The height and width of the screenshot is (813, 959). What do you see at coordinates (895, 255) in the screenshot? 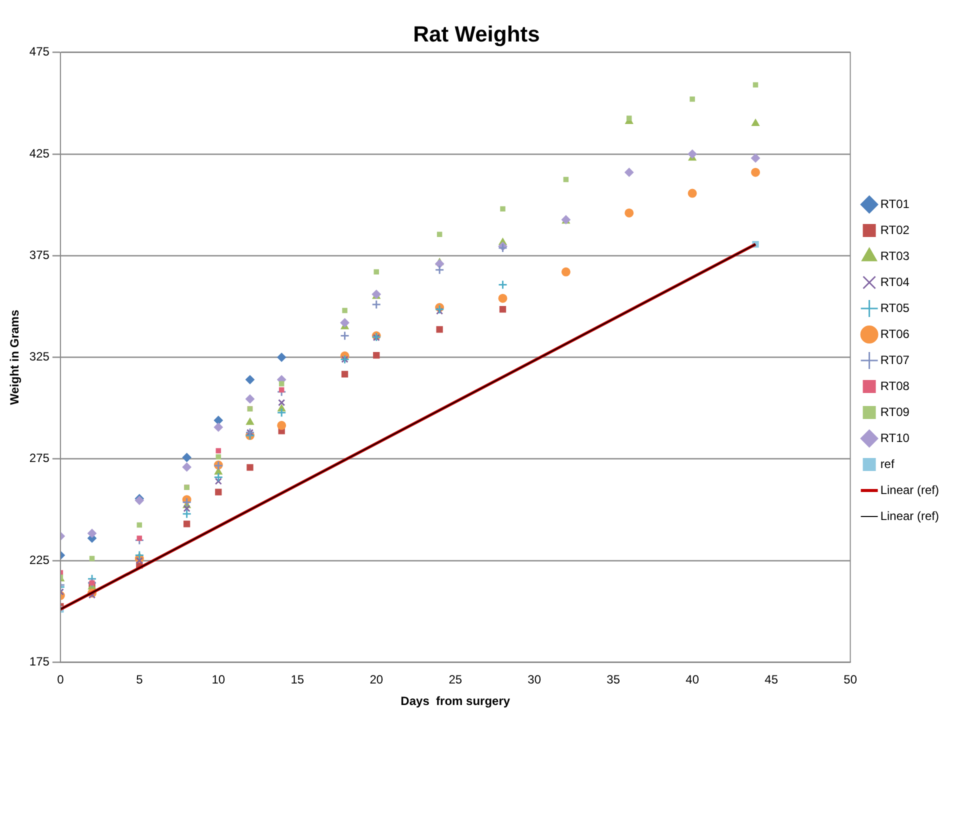
I see `legend-label: RT03` at bounding box center [895, 255].